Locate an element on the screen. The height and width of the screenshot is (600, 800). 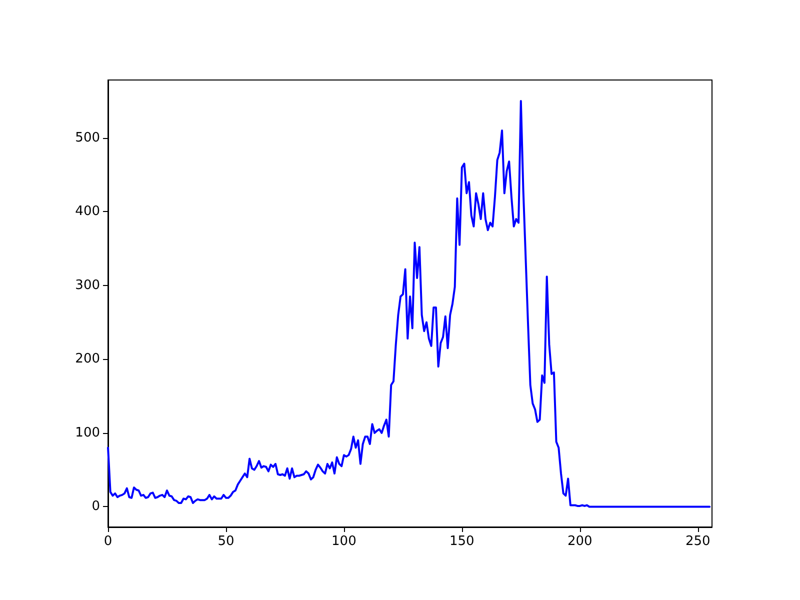
x-tick-label: 100 is located at coordinates (344, 541).